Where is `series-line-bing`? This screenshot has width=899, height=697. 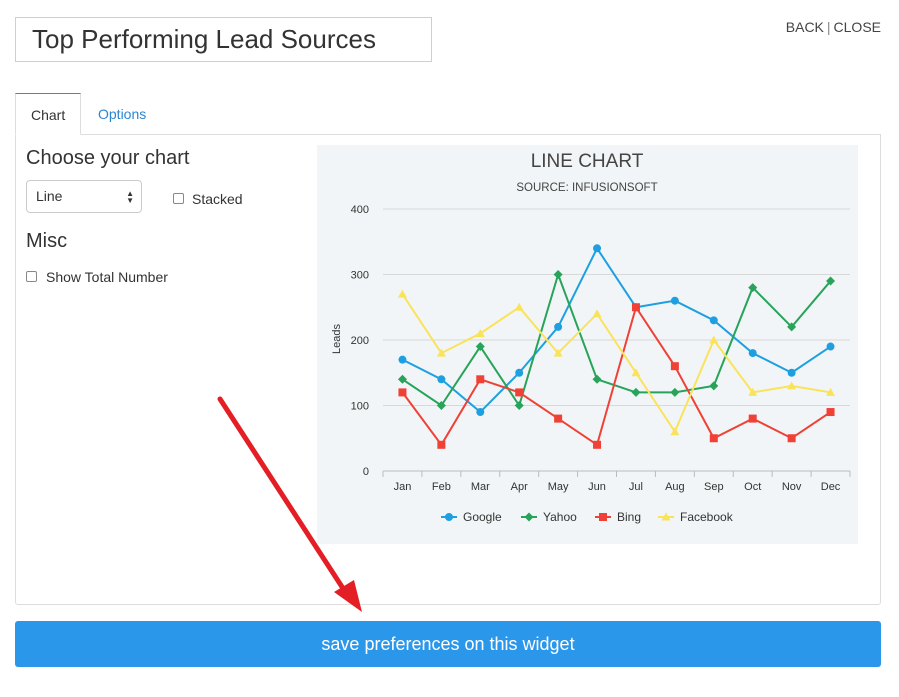
series-line-bing is located at coordinates (616, 375).